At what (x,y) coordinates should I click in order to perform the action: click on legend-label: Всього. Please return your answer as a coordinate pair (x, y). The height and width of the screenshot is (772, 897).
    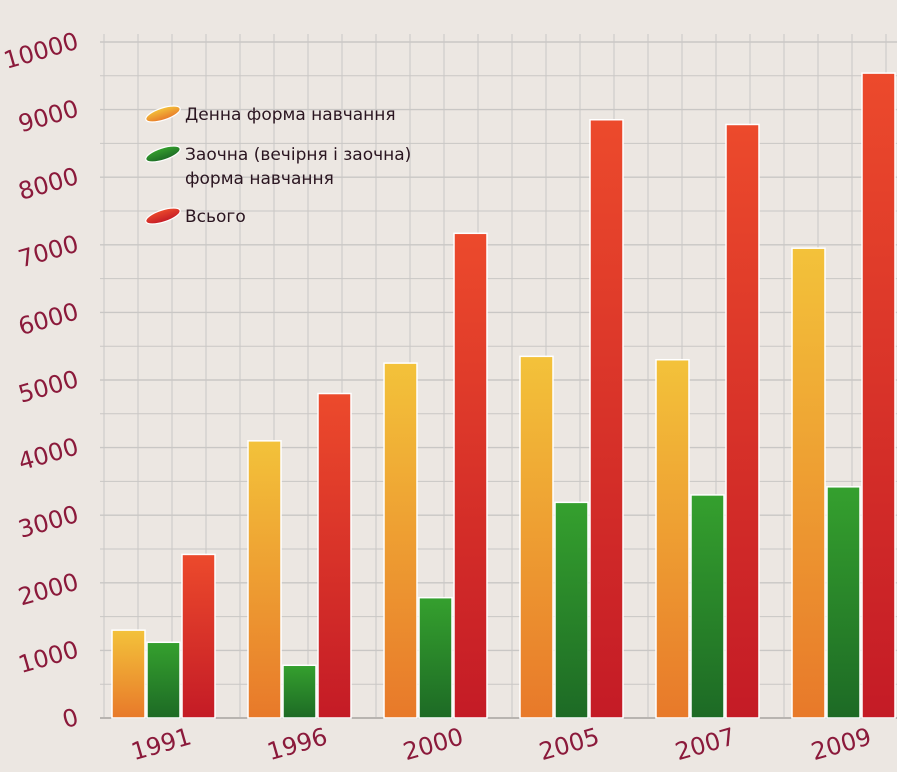
    Looking at the image, I should click on (215, 217).